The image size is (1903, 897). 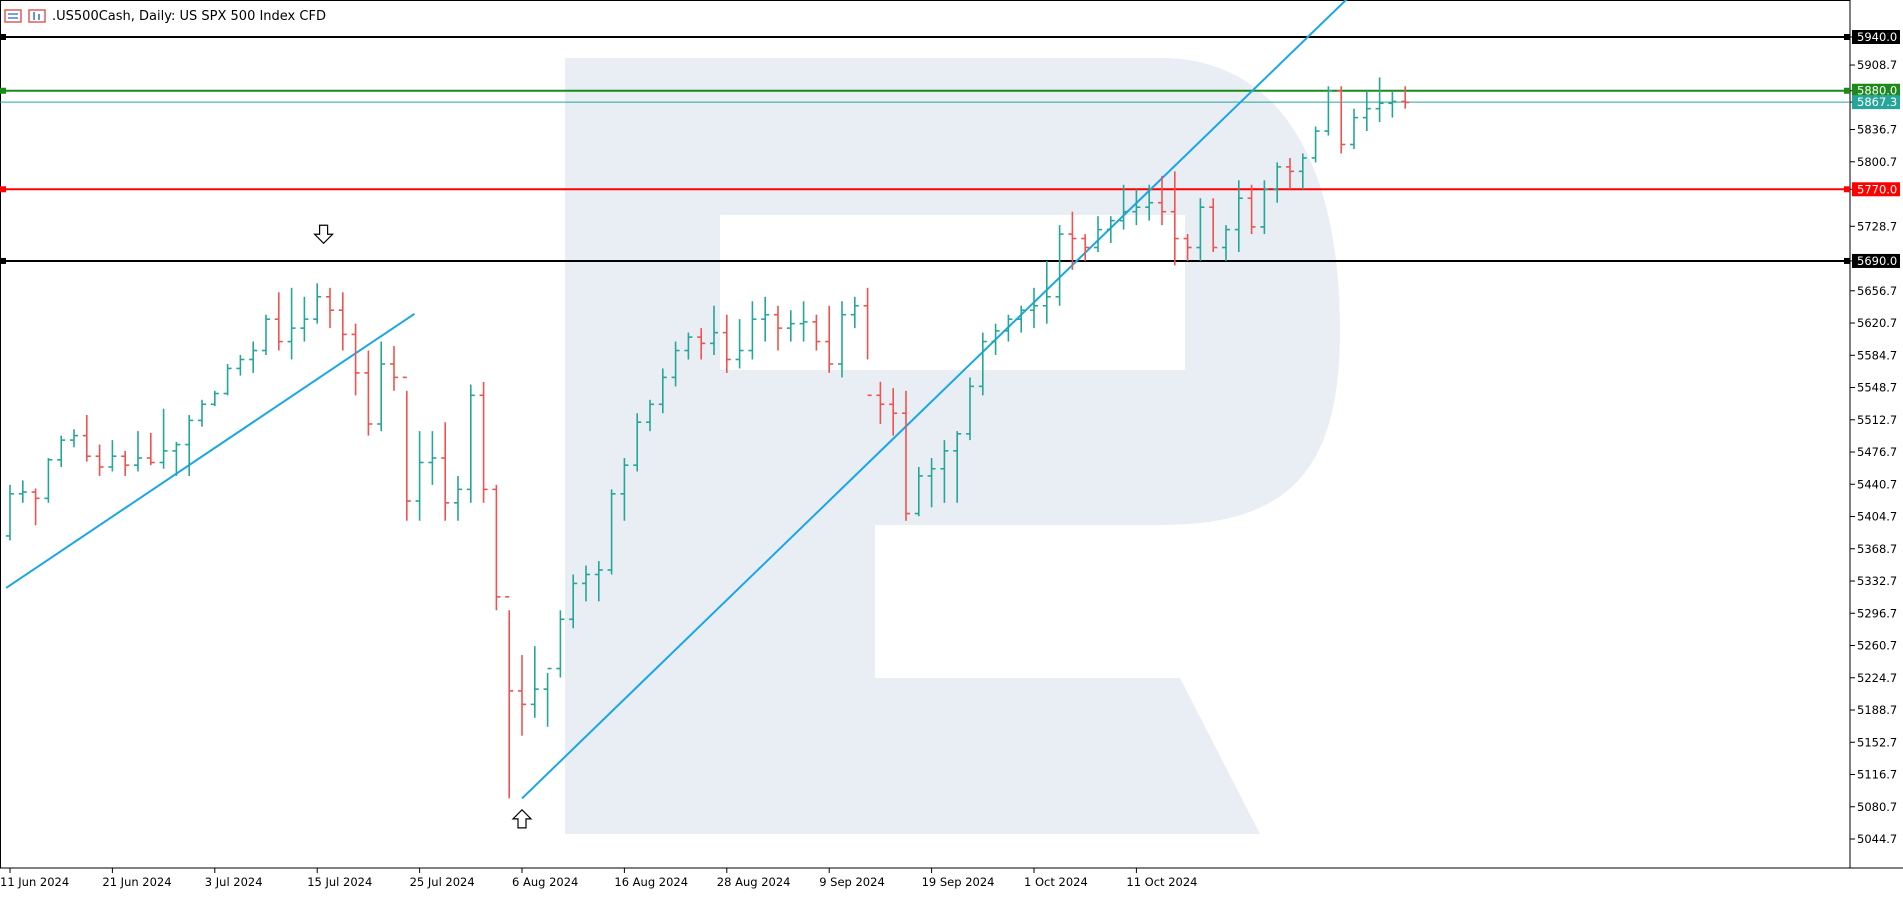 I want to click on down-arrow-marker, so click(x=324, y=234).